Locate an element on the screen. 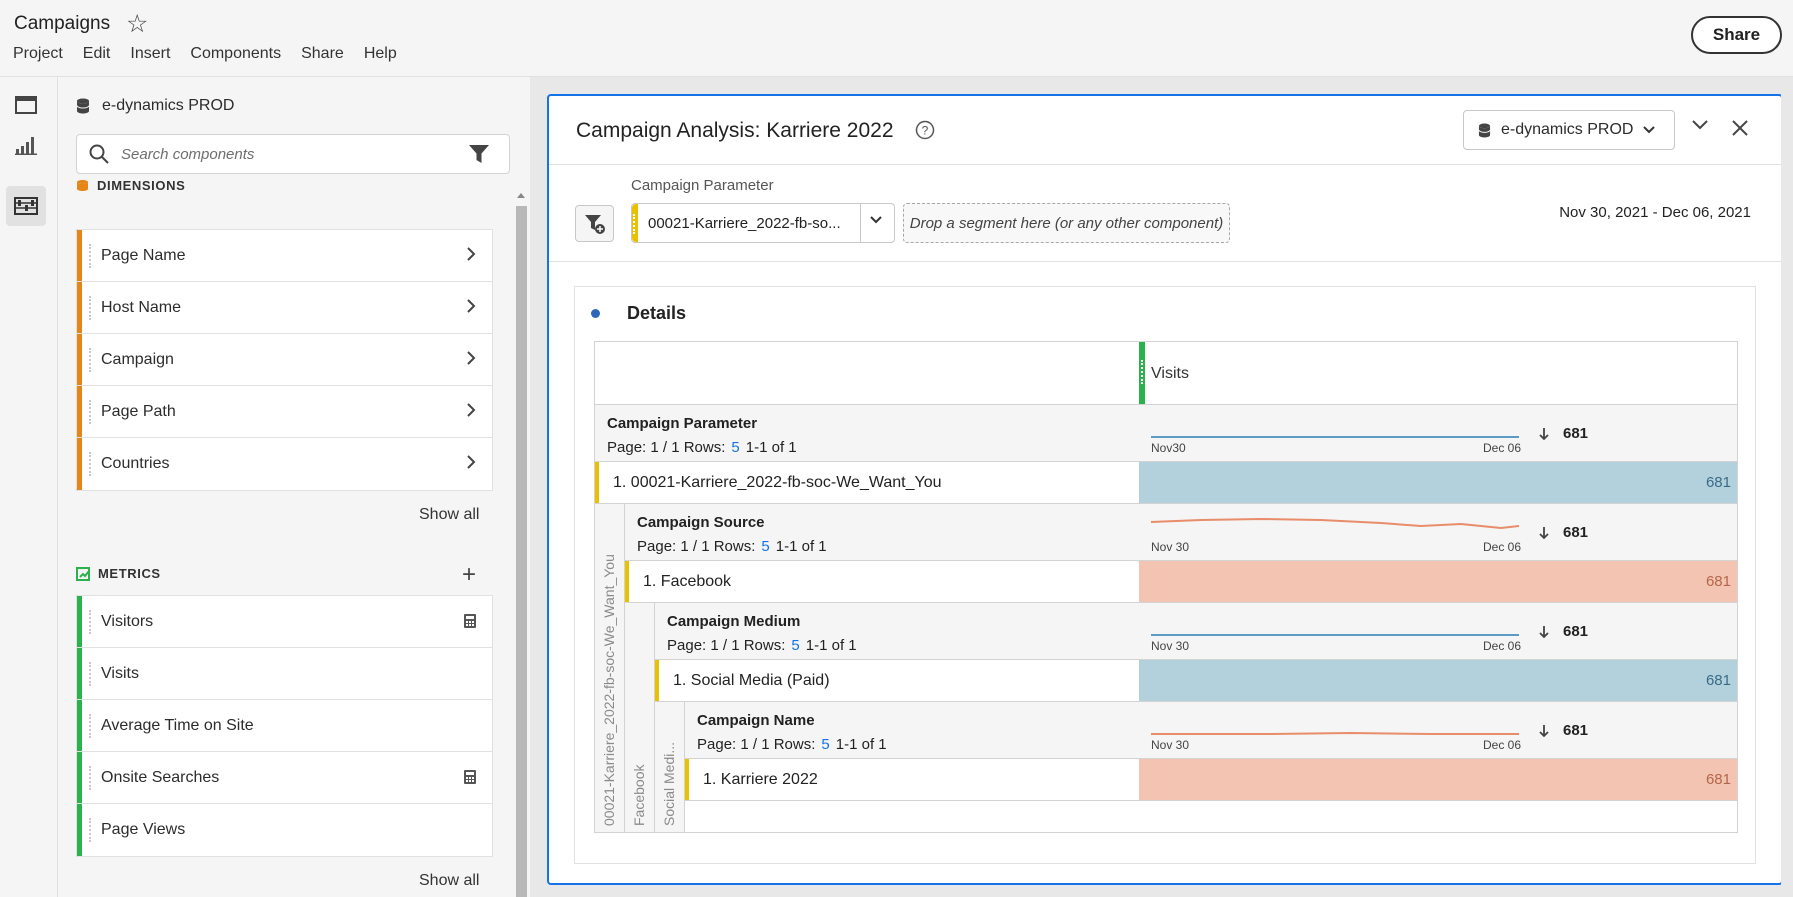 Image resolution: width=1793 pixels, height=897 pixels. metric-icon is located at coordinates (83, 573).